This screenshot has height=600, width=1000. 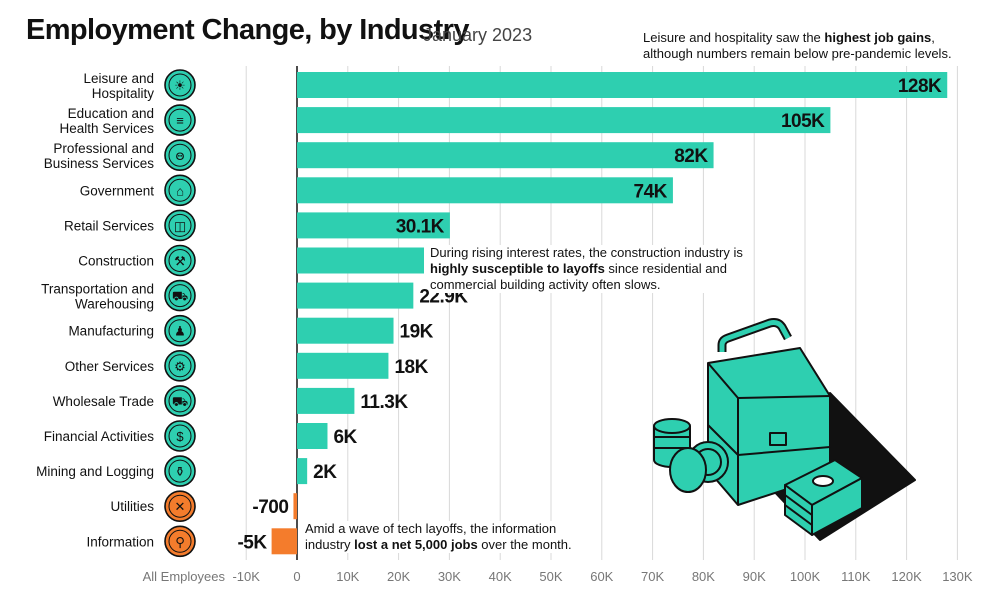 What do you see at coordinates (97, 289) in the screenshot?
I see `category-label: Transportation and` at bounding box center [97, 289].